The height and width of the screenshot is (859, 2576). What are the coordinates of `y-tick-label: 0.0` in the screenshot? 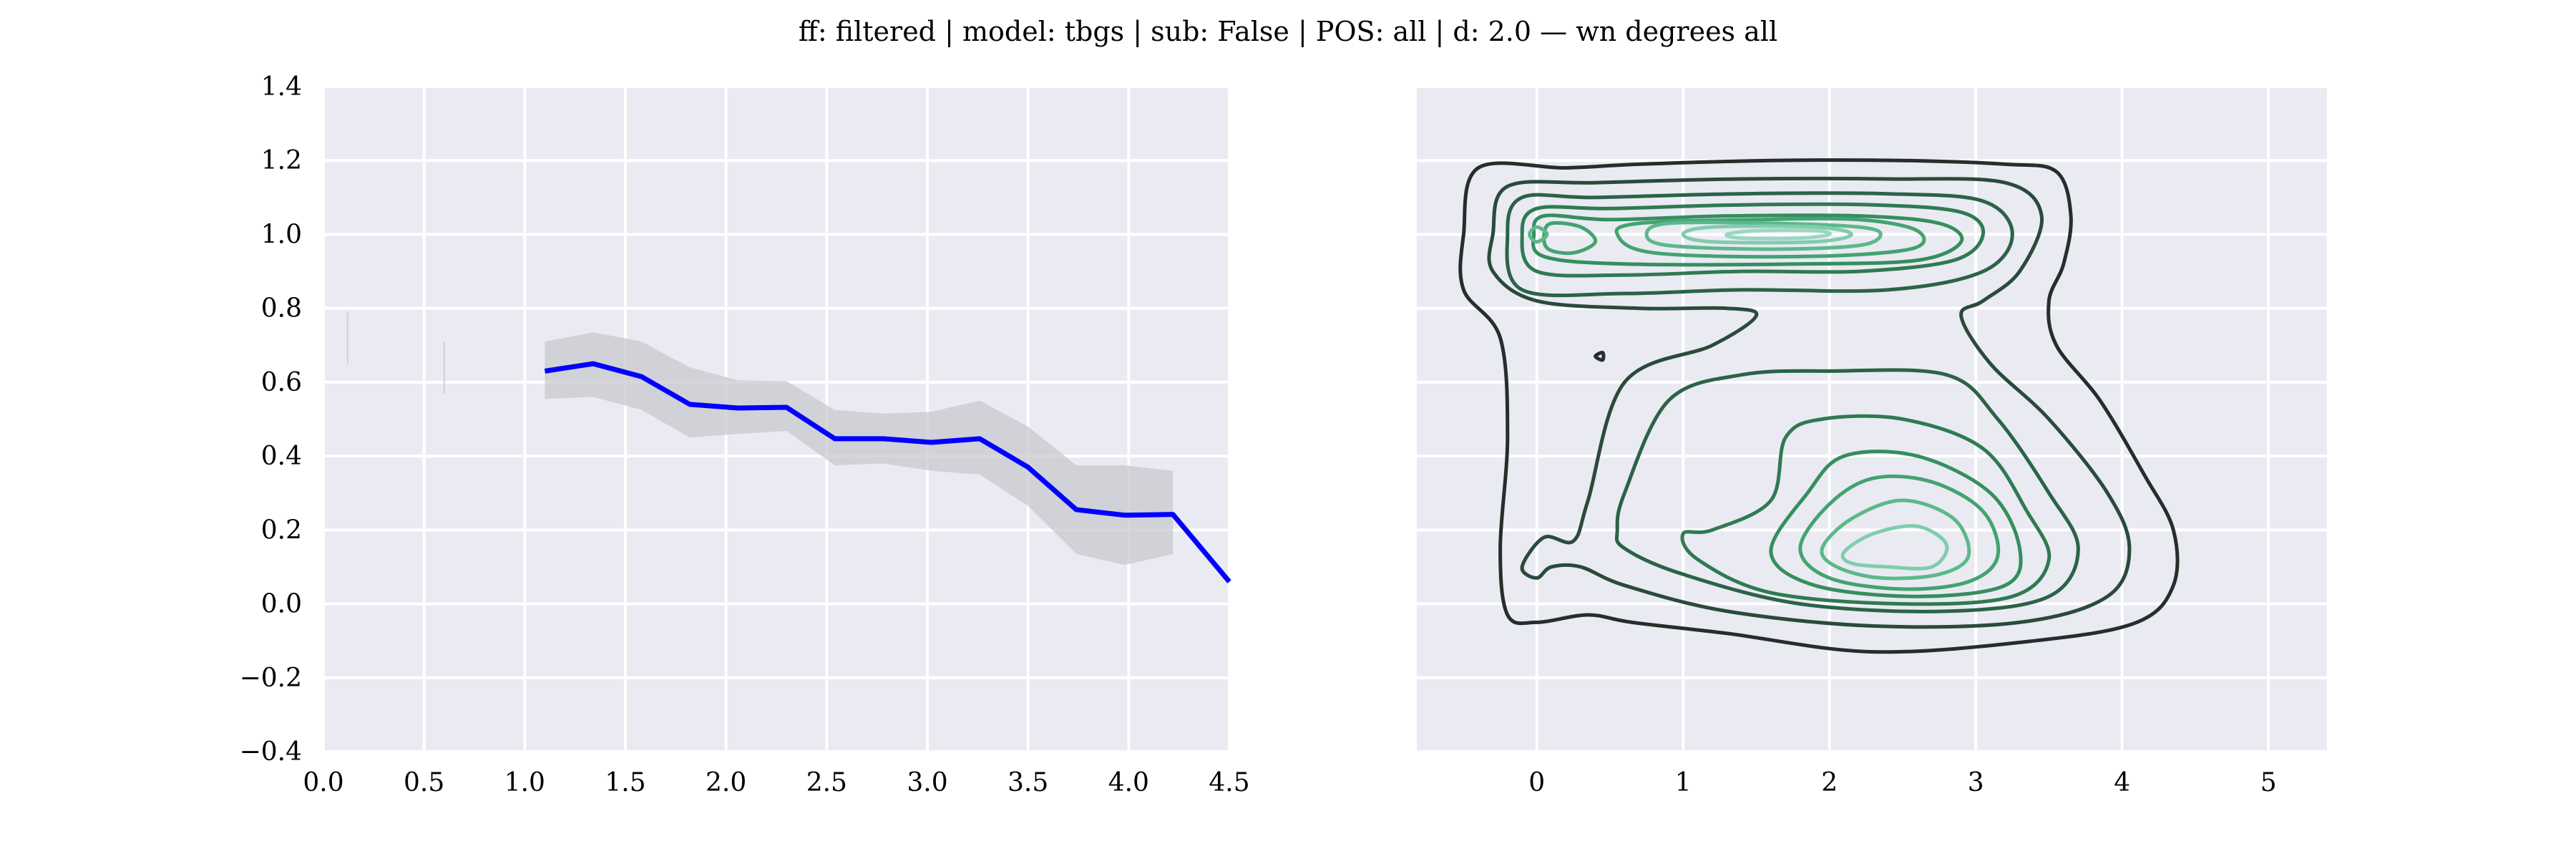 It's located at (281, 604).